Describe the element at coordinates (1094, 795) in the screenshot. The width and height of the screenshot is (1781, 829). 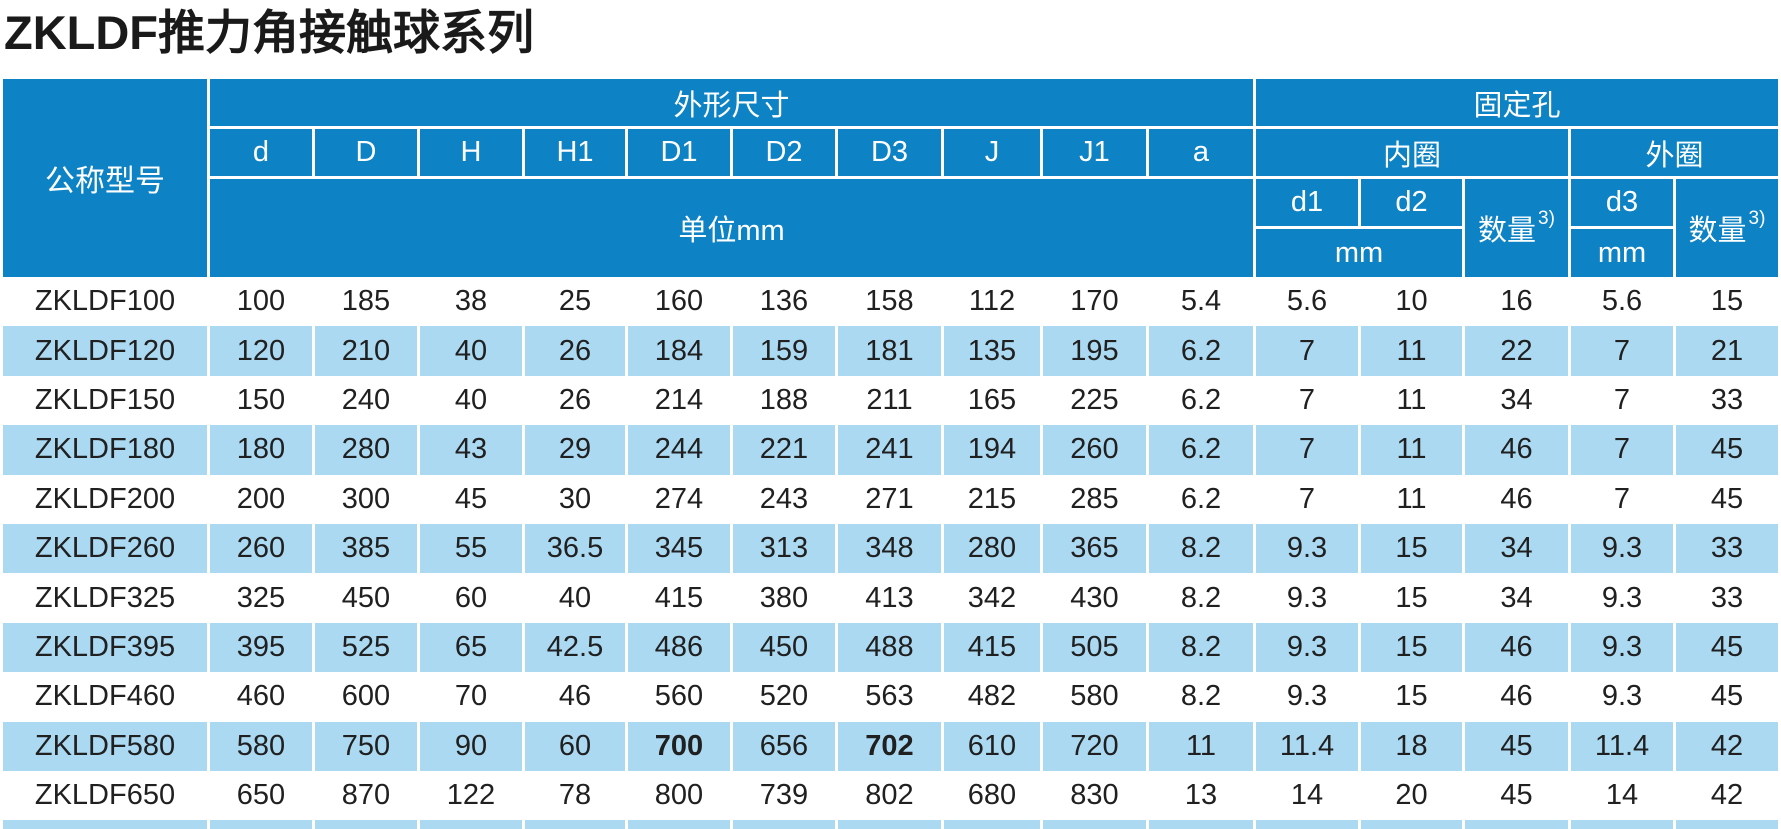
I see `cell-value: 830` at that location.